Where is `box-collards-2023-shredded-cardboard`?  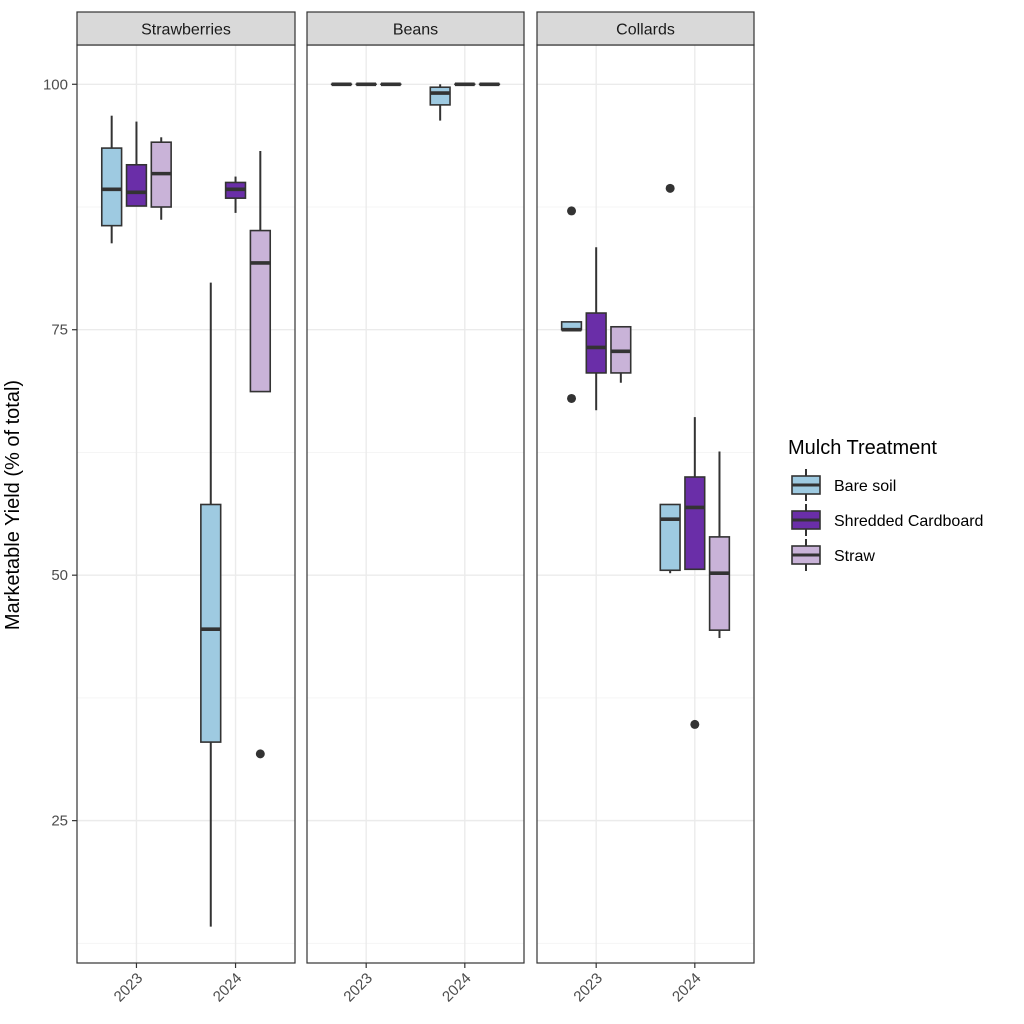 box-collards-2023-shredded-cardboard is located at coordinates (596, 329).